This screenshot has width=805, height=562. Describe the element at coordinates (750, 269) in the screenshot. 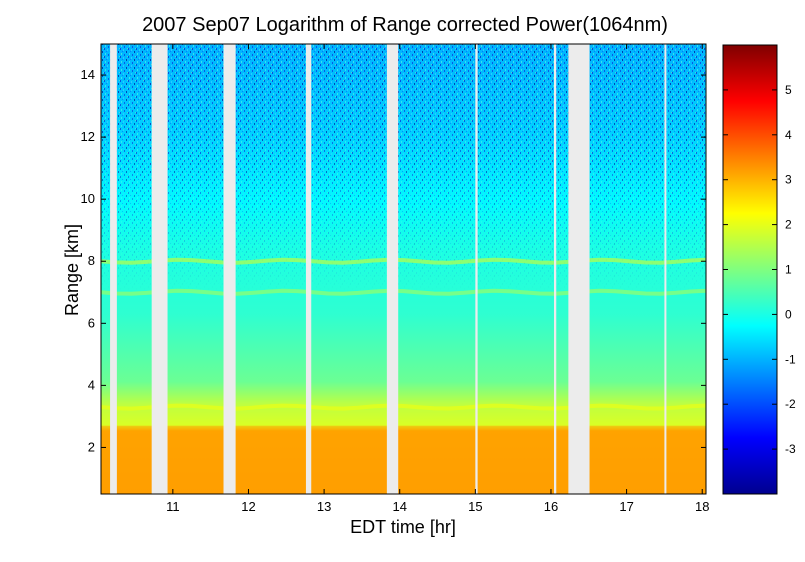

I see `colorbar-gradient` at that location.